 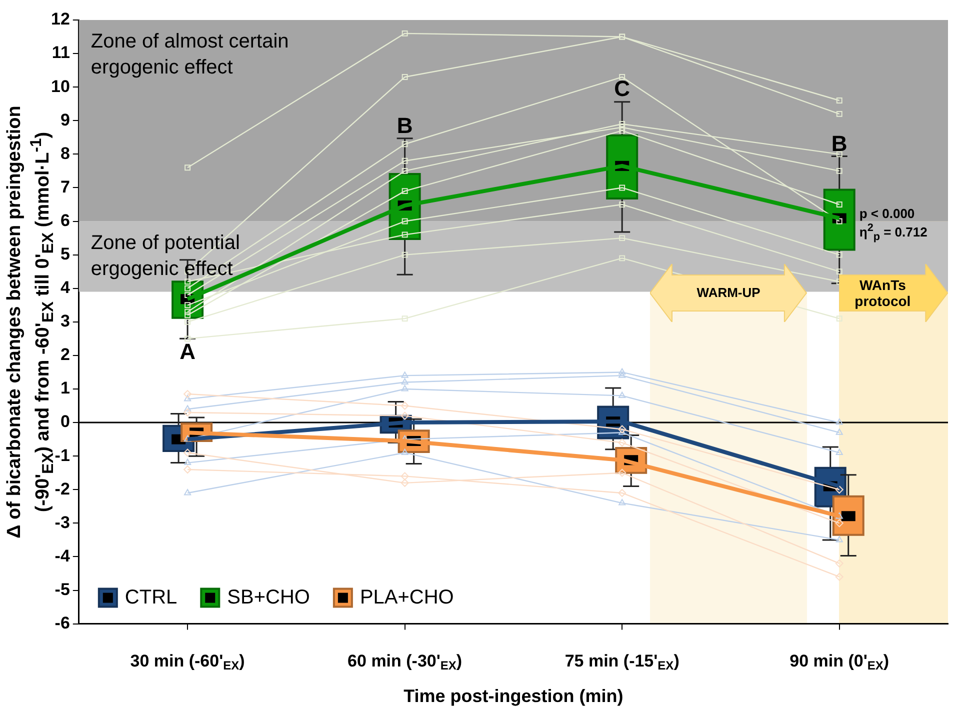 What do you see at coordinates (62, 522) in the screenshot?
I see `y-tick-label: -3` at bounding box center [62, 522].